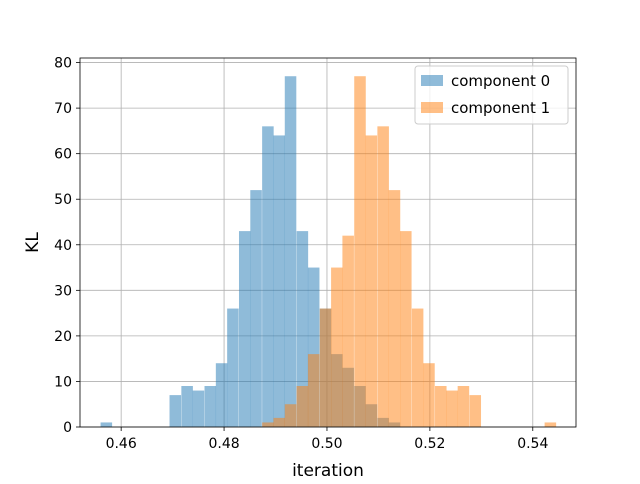 This screenshot has width=640, height=484. I want to click on y-tick-label: 30, so click(63, 291).